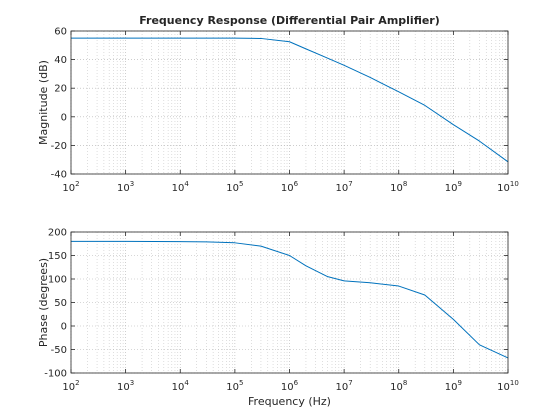  I want to click on y-tick-label: -50, so click(59, 350).